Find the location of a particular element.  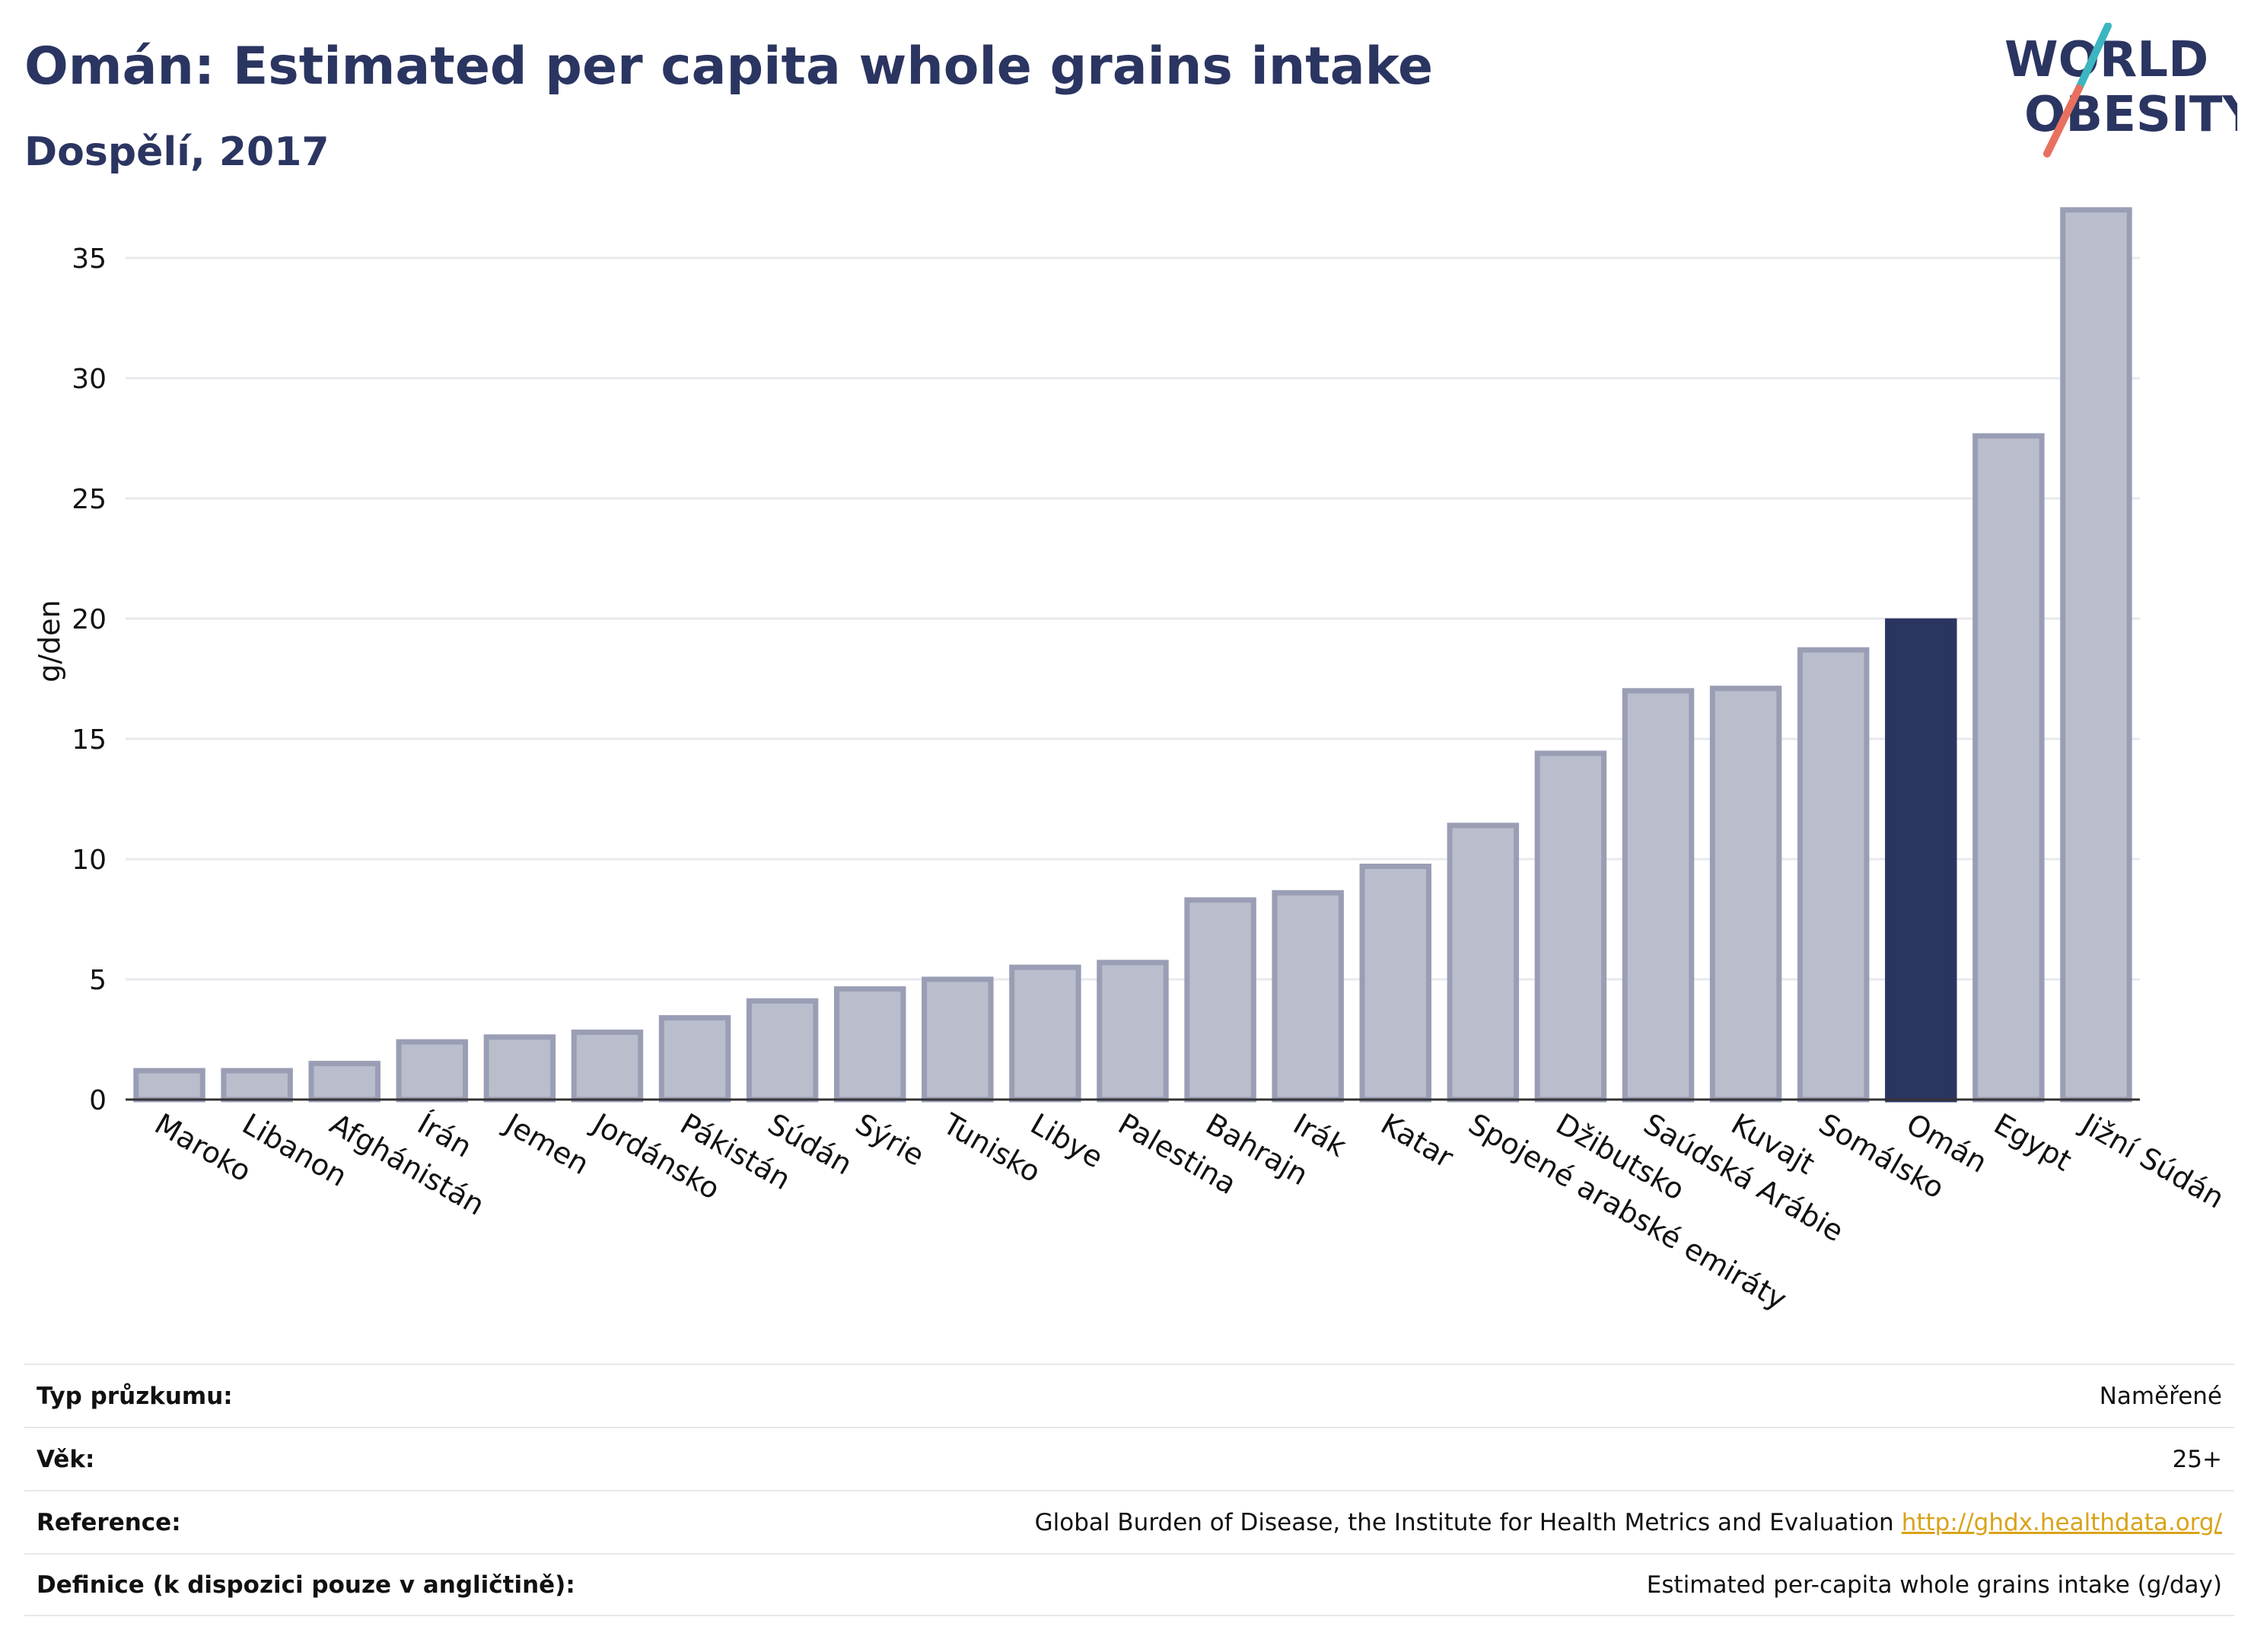

y-tick-label: 20 is located at coordinates (89, 619).